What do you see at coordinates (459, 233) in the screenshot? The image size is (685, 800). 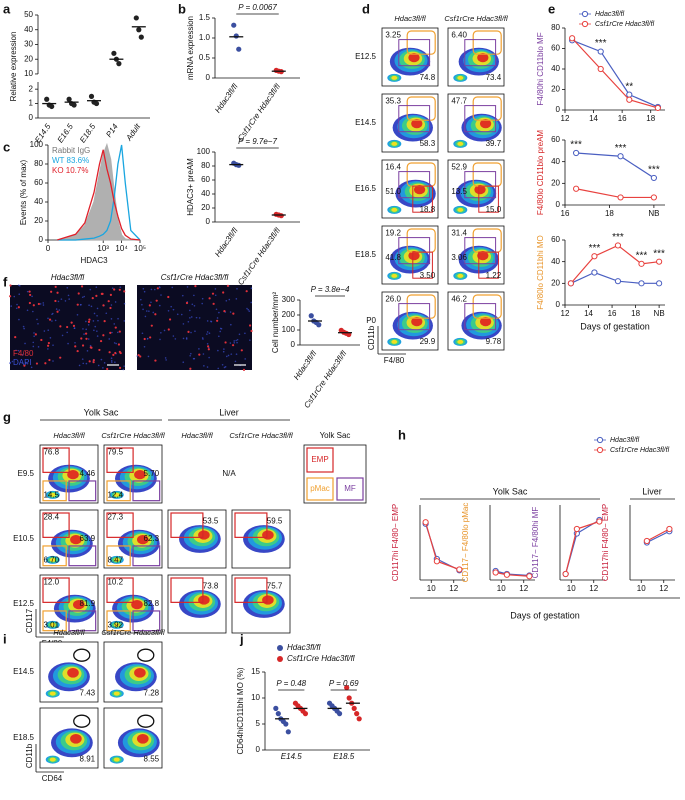 I see `gate-value: 31.4` at bounding box center [459, 233].